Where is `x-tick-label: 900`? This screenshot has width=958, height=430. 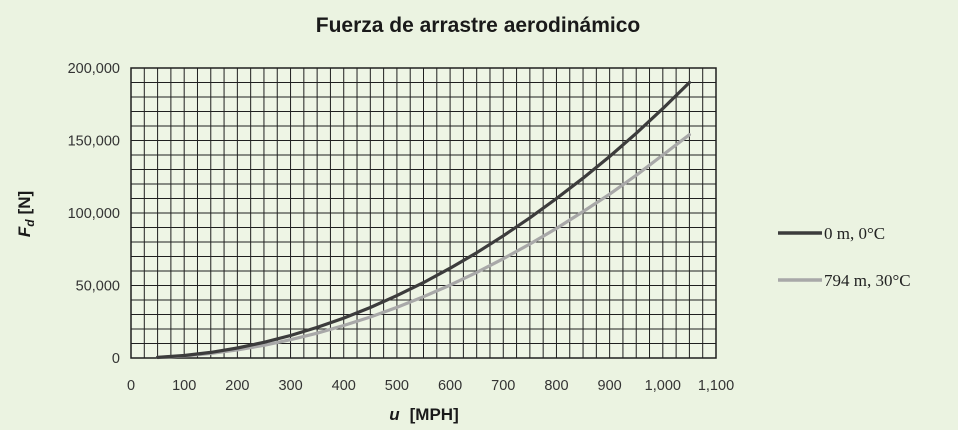 x-tick-label: 900 is located at coordinates (610, 386).